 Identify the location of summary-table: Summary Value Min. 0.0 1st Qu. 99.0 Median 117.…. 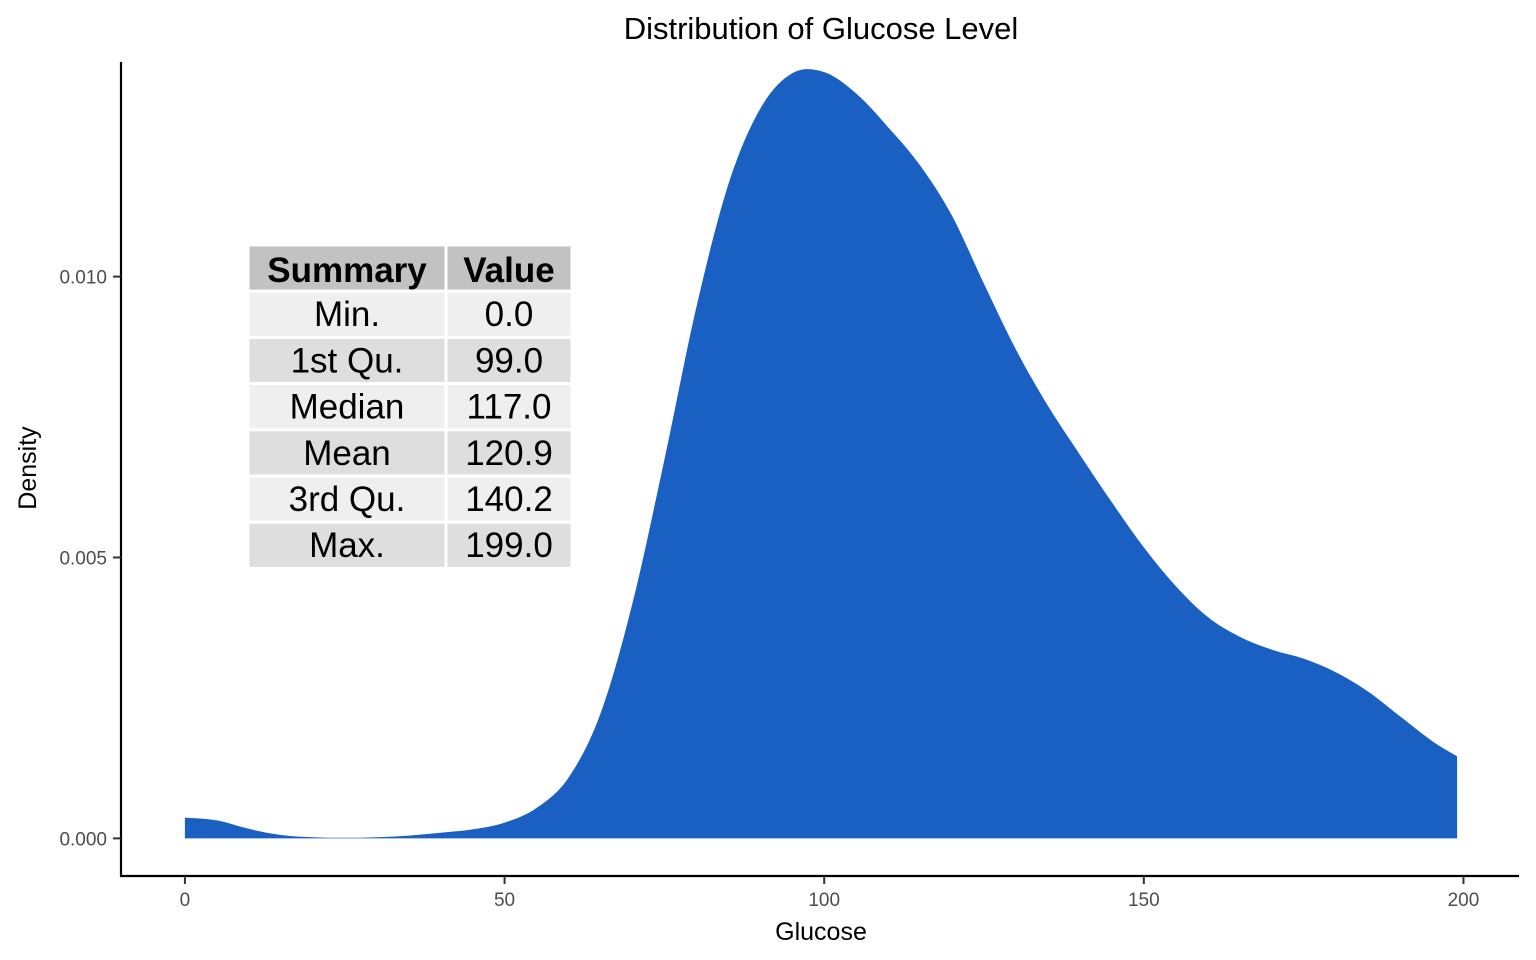
(410, 406).